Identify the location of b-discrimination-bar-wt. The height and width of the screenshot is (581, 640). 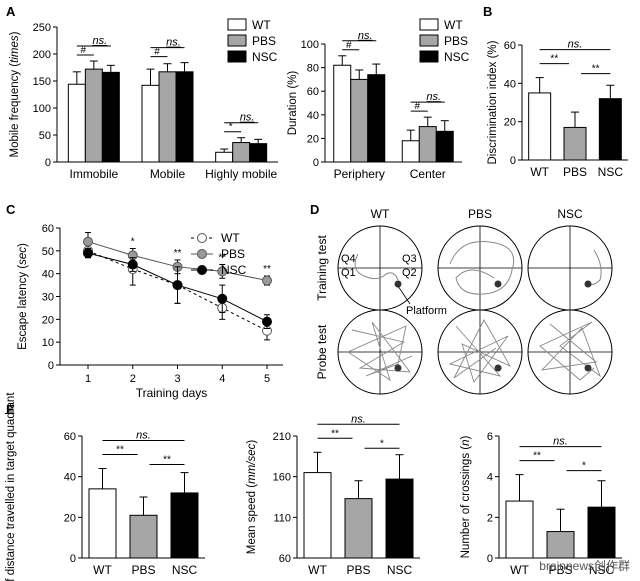
(540, 126).